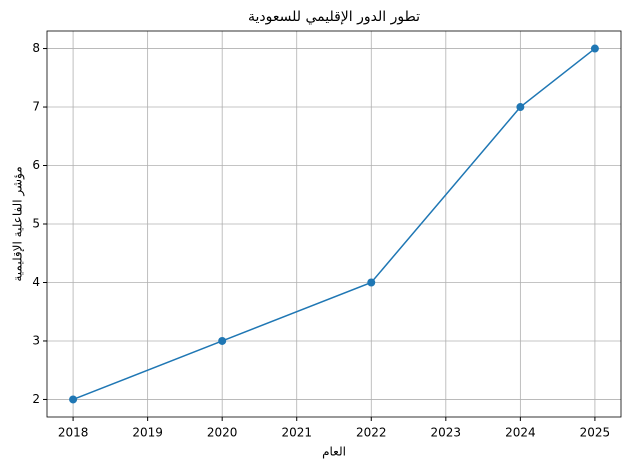 The image size is (630, 474). I want to click on y-tick-label: 6, so click(36, 165).